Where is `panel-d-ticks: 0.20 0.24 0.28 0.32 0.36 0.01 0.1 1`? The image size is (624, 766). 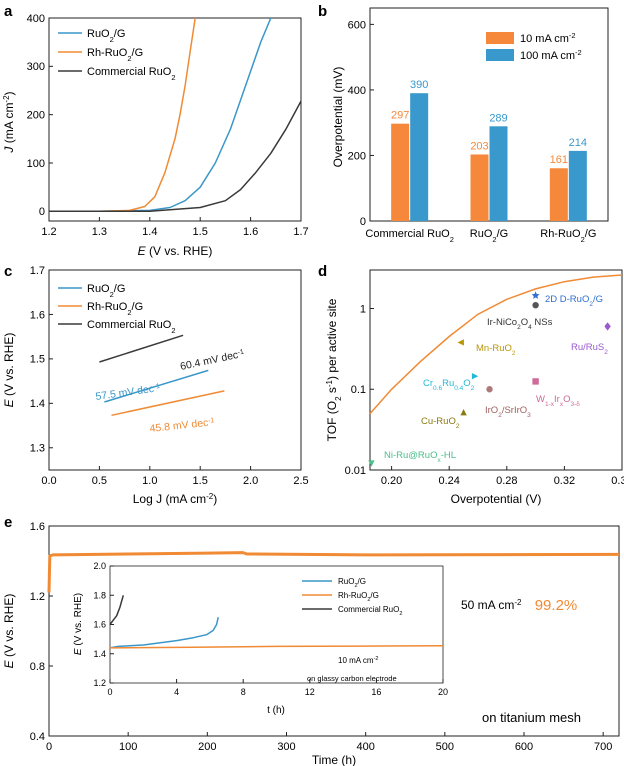
panel-d-ticks: 0.20 0.24 0.28 0.32 0.36 0.01 0.1 1 is located at coordinates (484, 395).